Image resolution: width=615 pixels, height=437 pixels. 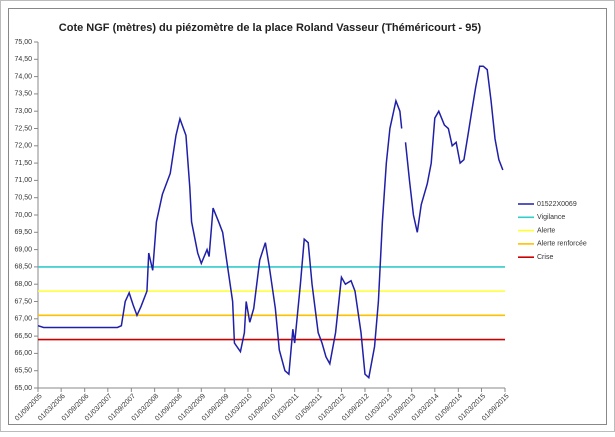 I want to click on y-tick-label: 68,50, so click(x=23, y=267).